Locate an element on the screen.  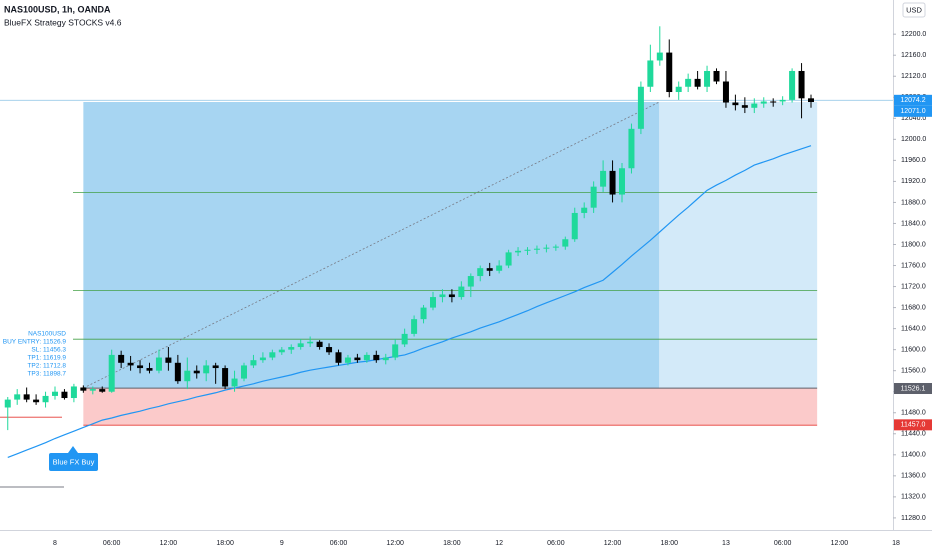
price-label: 12071.0 is located at coordinates (912, 111).